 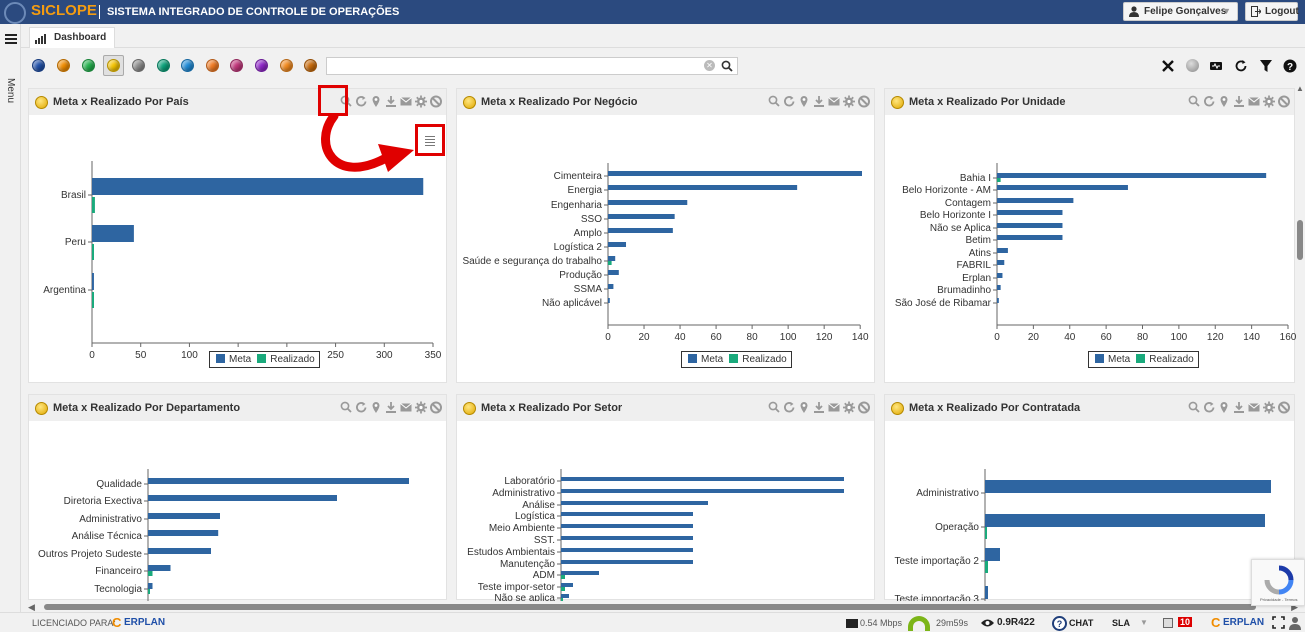 I want to click on panel-actions, so click(x=1239, y=101).